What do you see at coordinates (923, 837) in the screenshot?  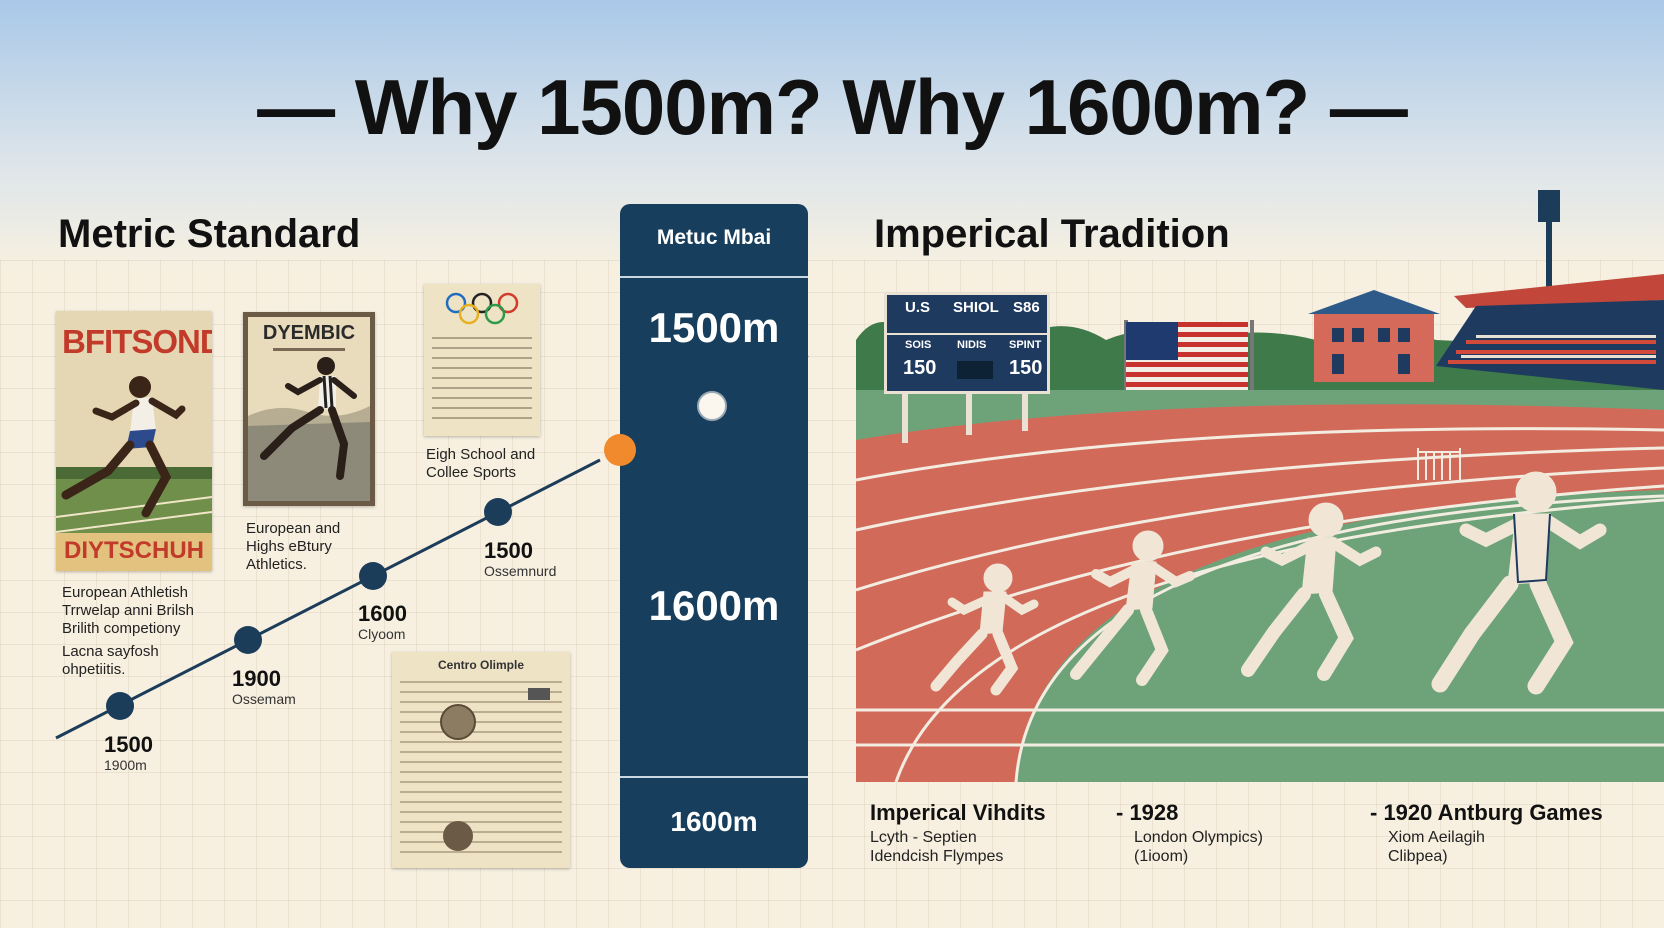 I see `imperial-units-line: Lcyth - Septien` at bounding box center [923, 837].